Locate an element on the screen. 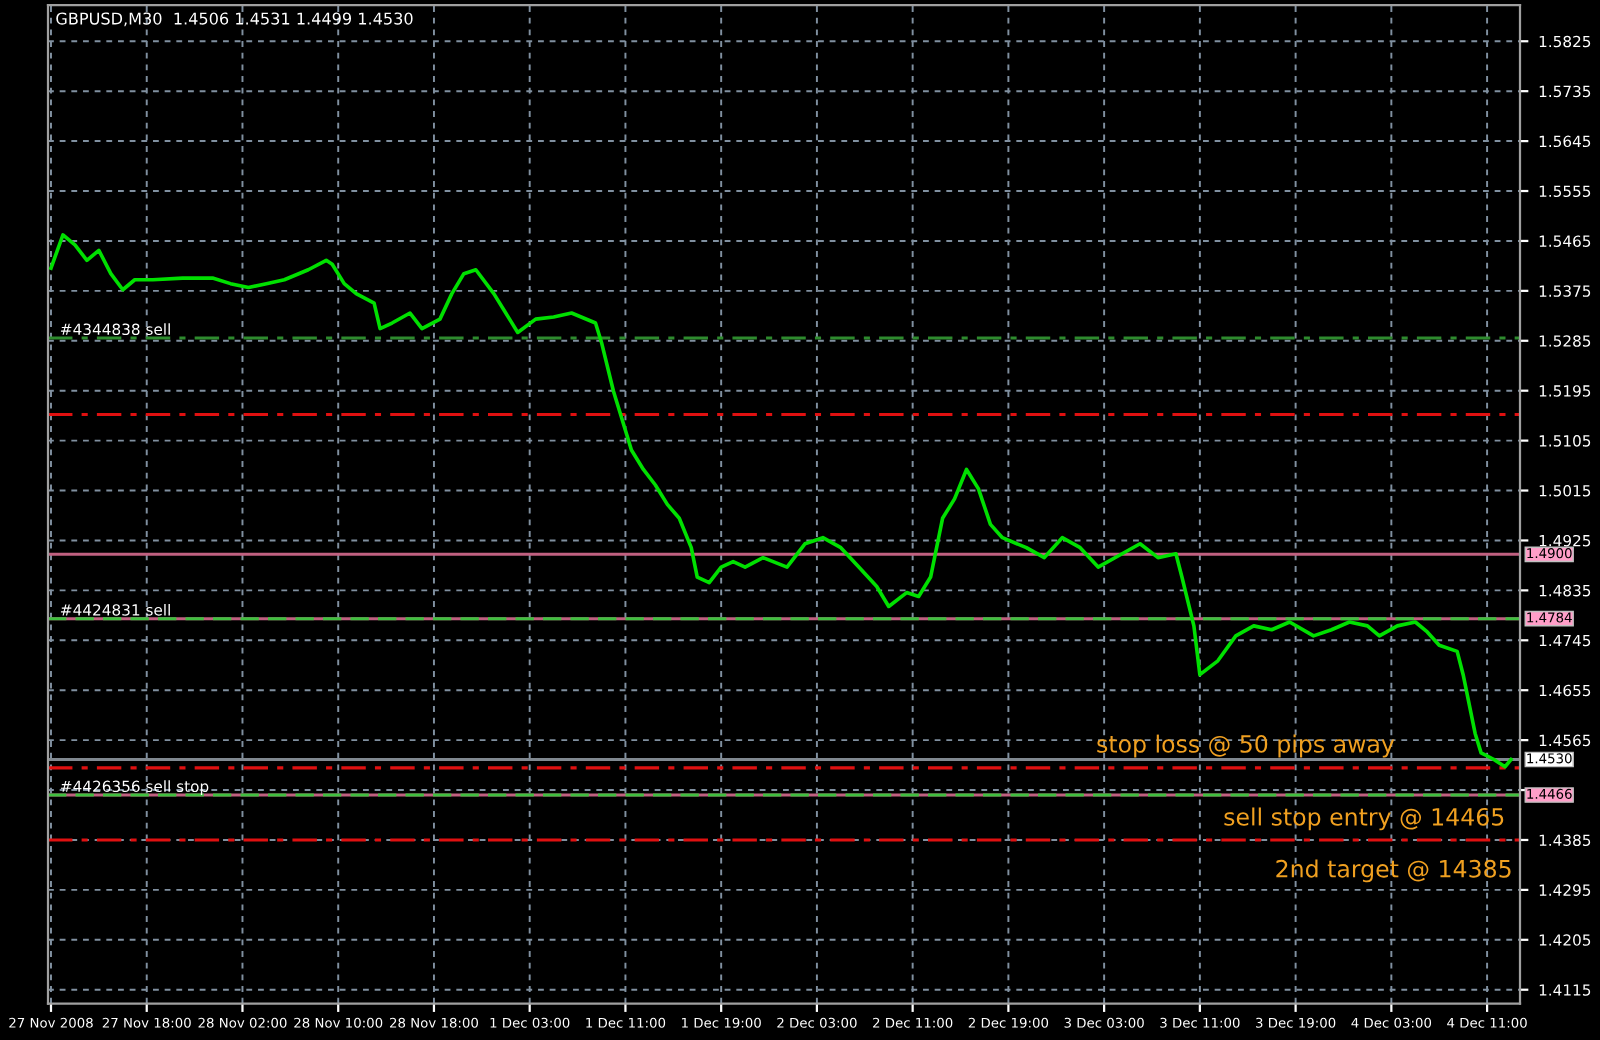 This screenshot has height=1040, width=1600. chart-title: GBPUSD,M30 1.4506 1.4531 1.4499 1.4530 is located at coordinates (234, 19).